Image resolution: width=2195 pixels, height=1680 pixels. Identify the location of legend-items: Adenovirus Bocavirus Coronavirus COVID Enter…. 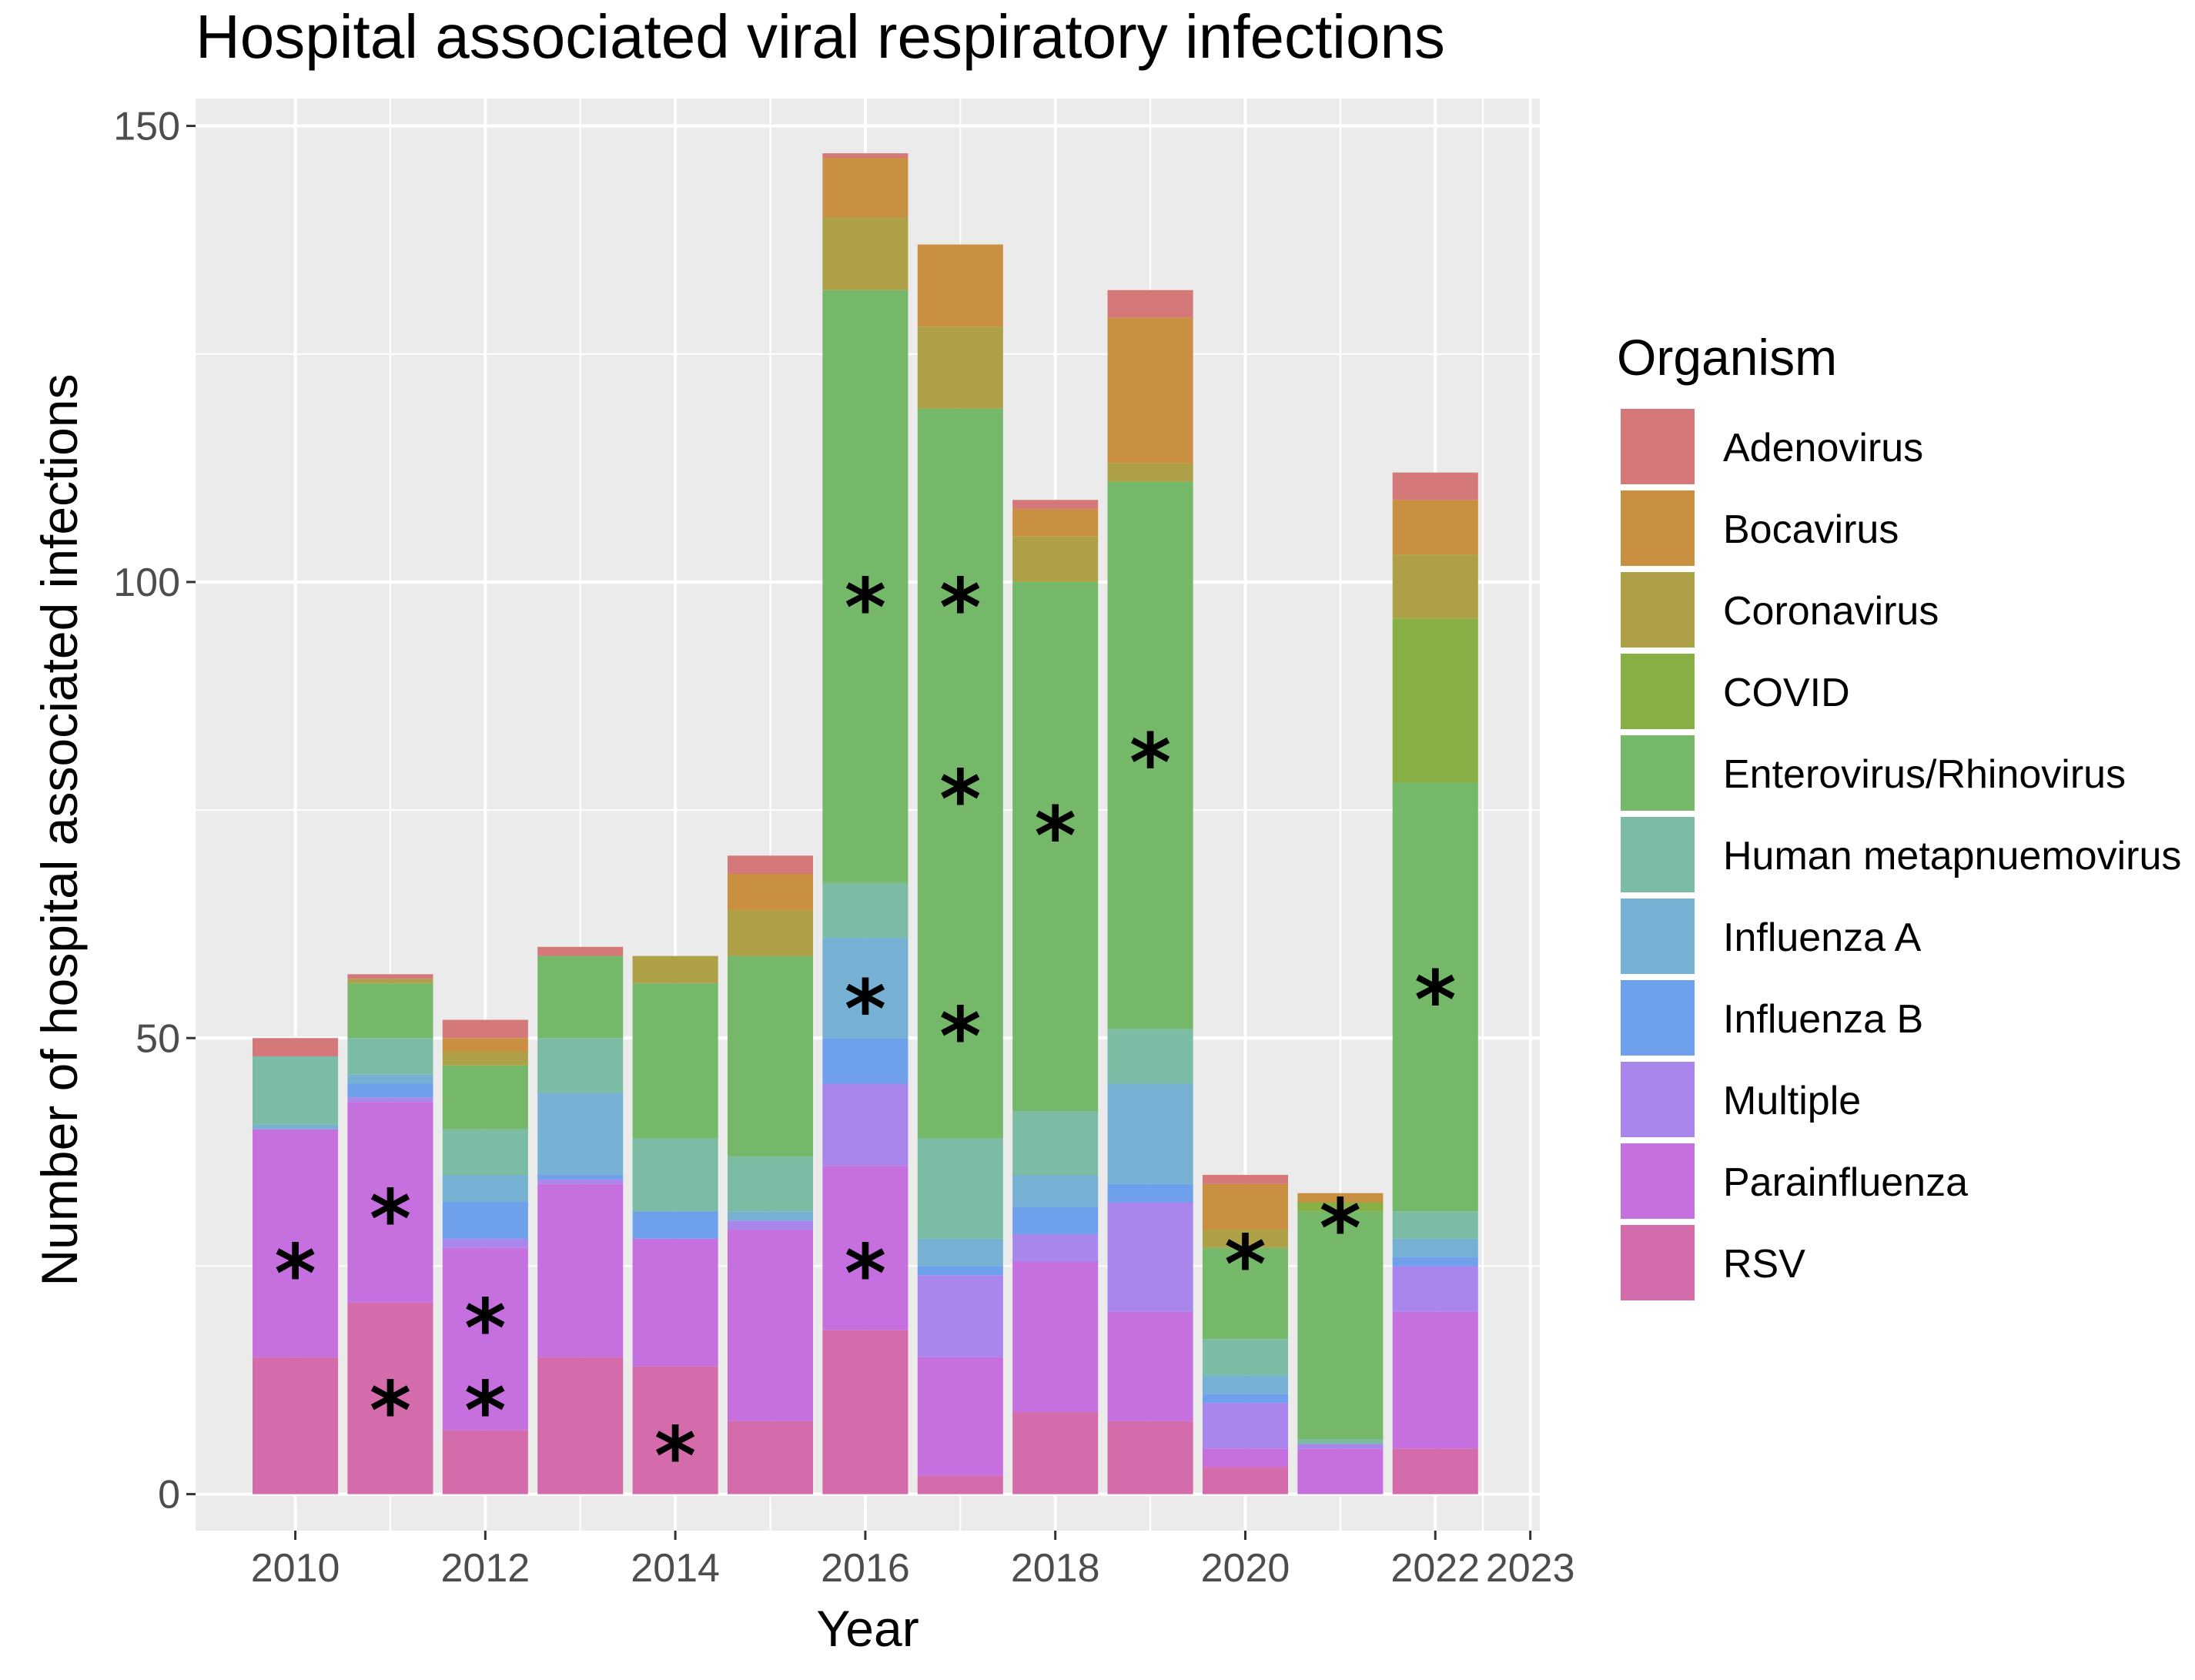
(1901, 854).